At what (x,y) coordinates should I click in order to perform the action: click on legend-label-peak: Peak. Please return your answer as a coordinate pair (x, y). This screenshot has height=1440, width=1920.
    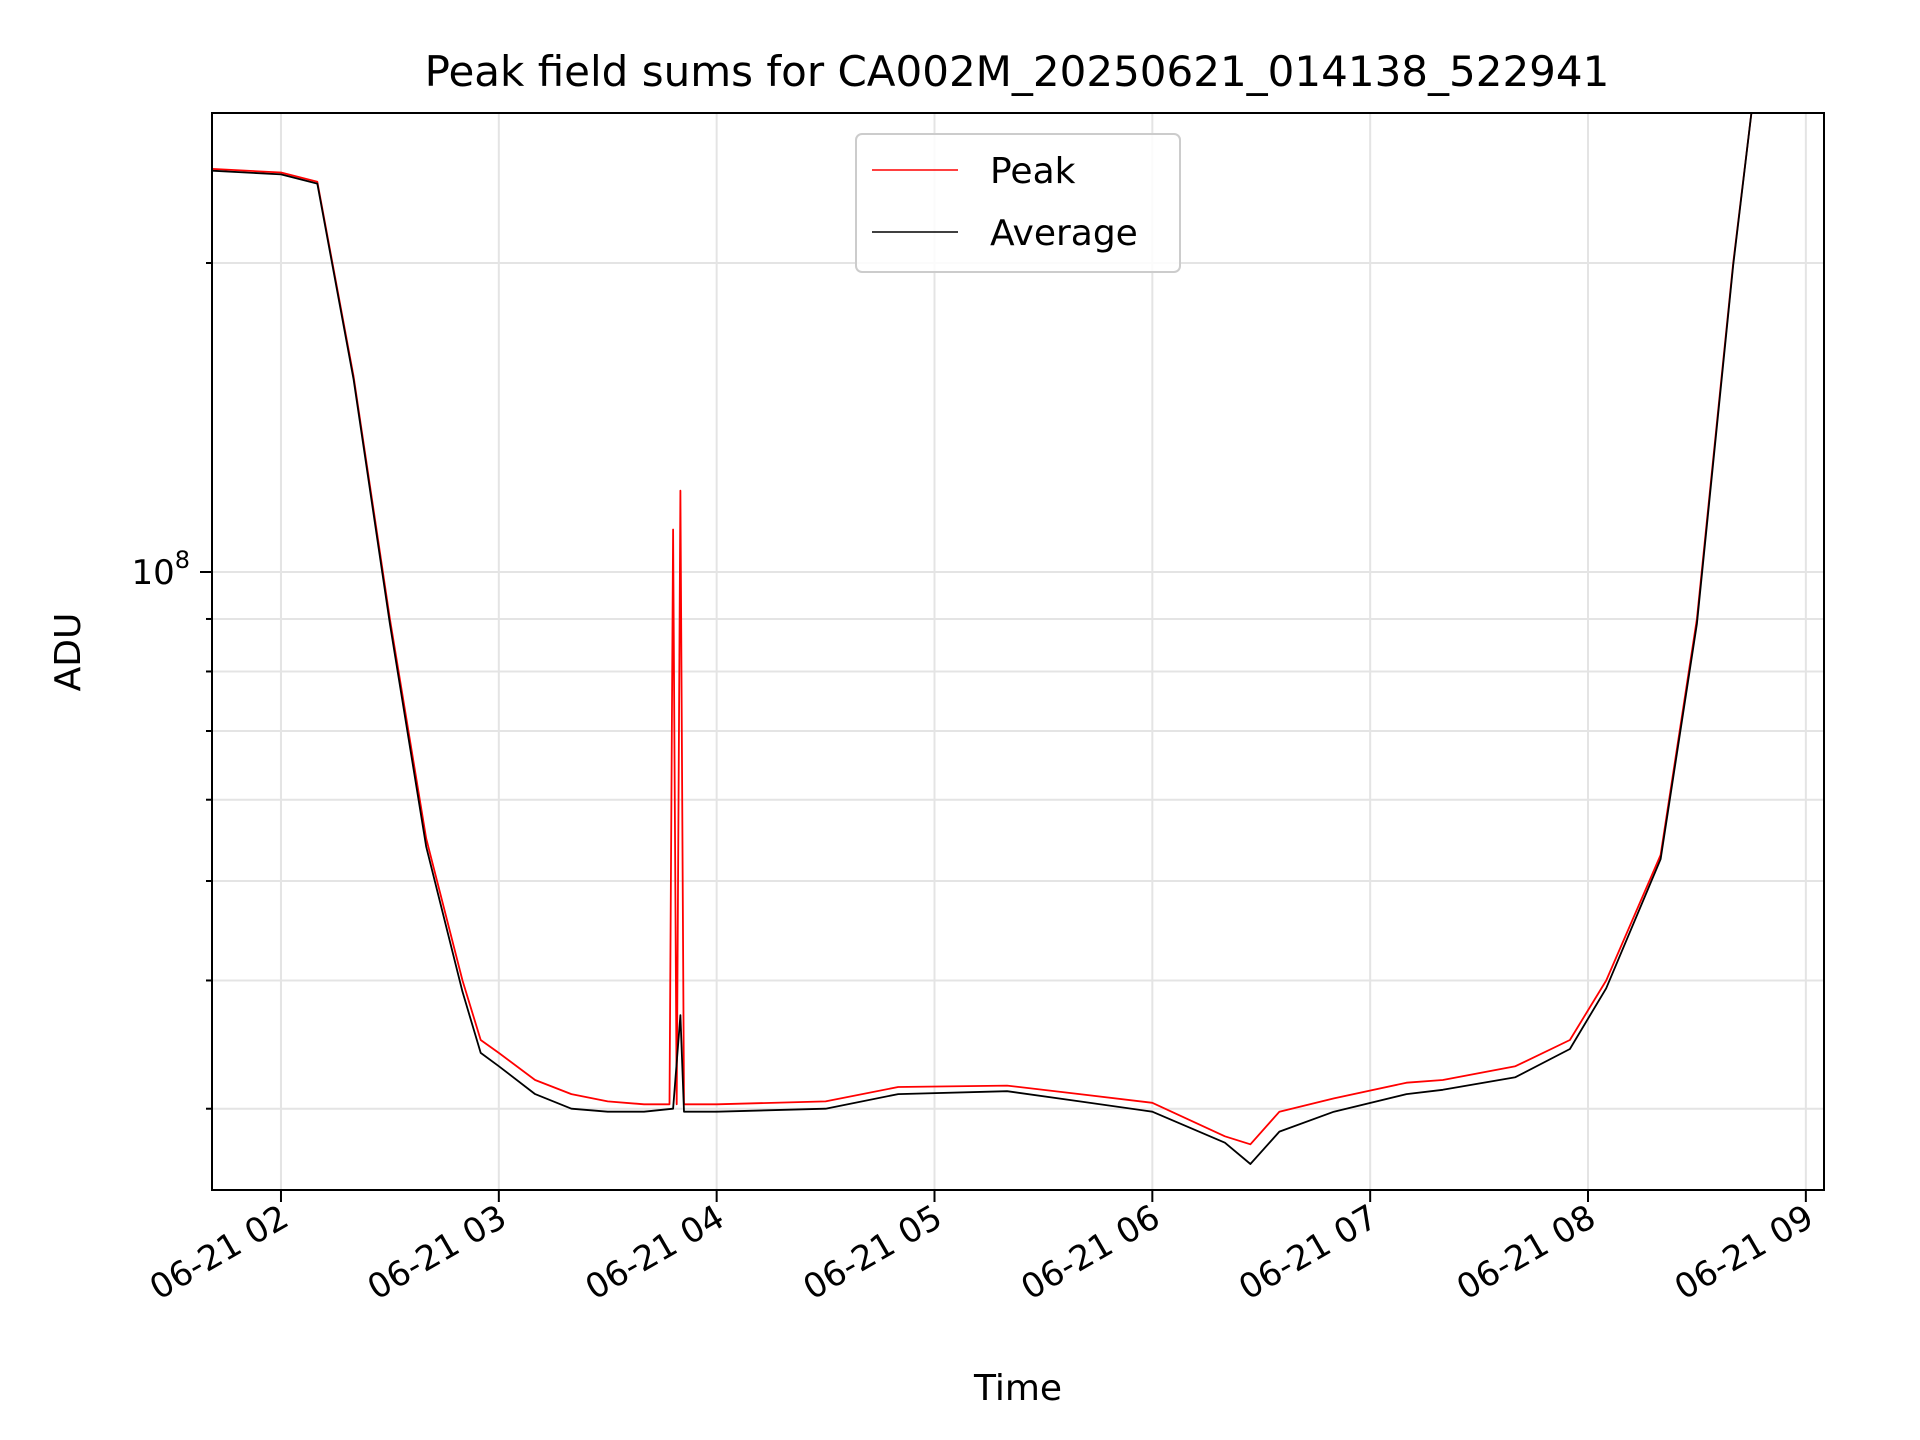
    Looking at the image, I should click on (1033, 171).